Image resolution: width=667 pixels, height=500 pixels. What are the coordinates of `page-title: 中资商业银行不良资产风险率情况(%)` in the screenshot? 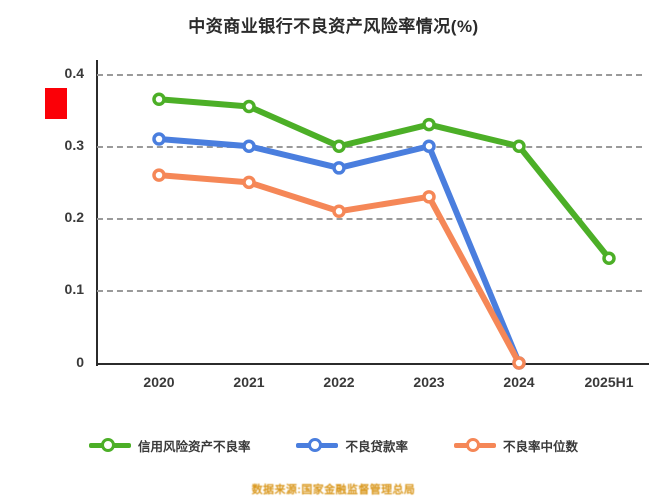 It's located at (333, 26).